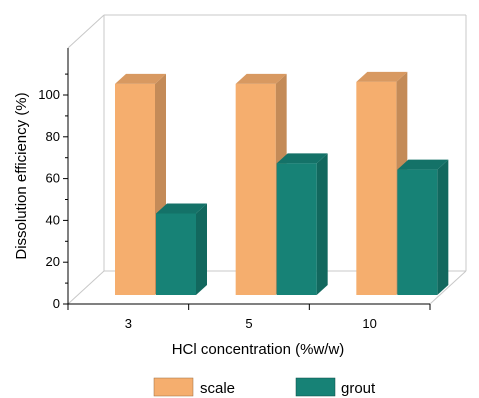 This screenshot has height=398, width=479. What do you see at coordinates (53, 219) in the screenshot?
I see `y-tick-label: 40` at bounding box center [53, 219].